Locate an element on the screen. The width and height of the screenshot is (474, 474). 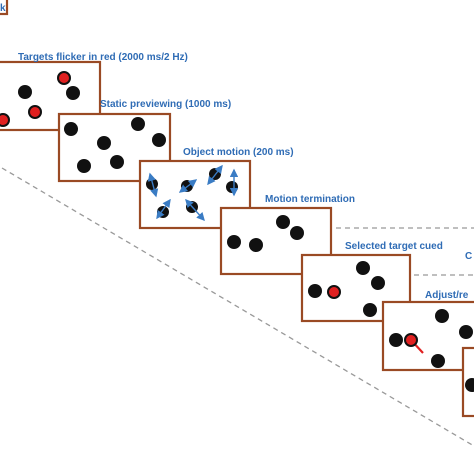
step-label: Targets flicker in red (2000 ms/2 Hz) is located at coordinates (103, 57).